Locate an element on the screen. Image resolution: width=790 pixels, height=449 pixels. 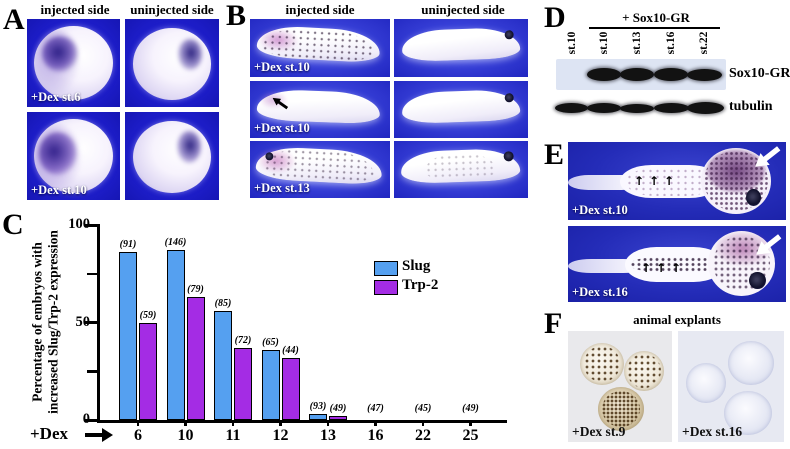
bar-count-label: (44) is located at coordinates (290, 350).